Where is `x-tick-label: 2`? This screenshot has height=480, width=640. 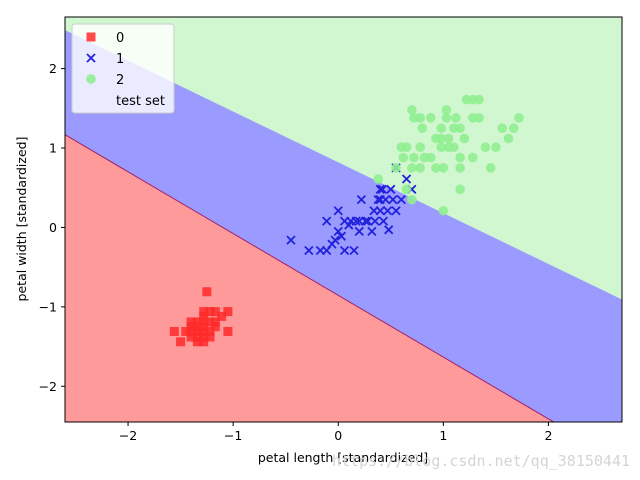 x-tick-label: 2 is located at coordinates (548, 435).